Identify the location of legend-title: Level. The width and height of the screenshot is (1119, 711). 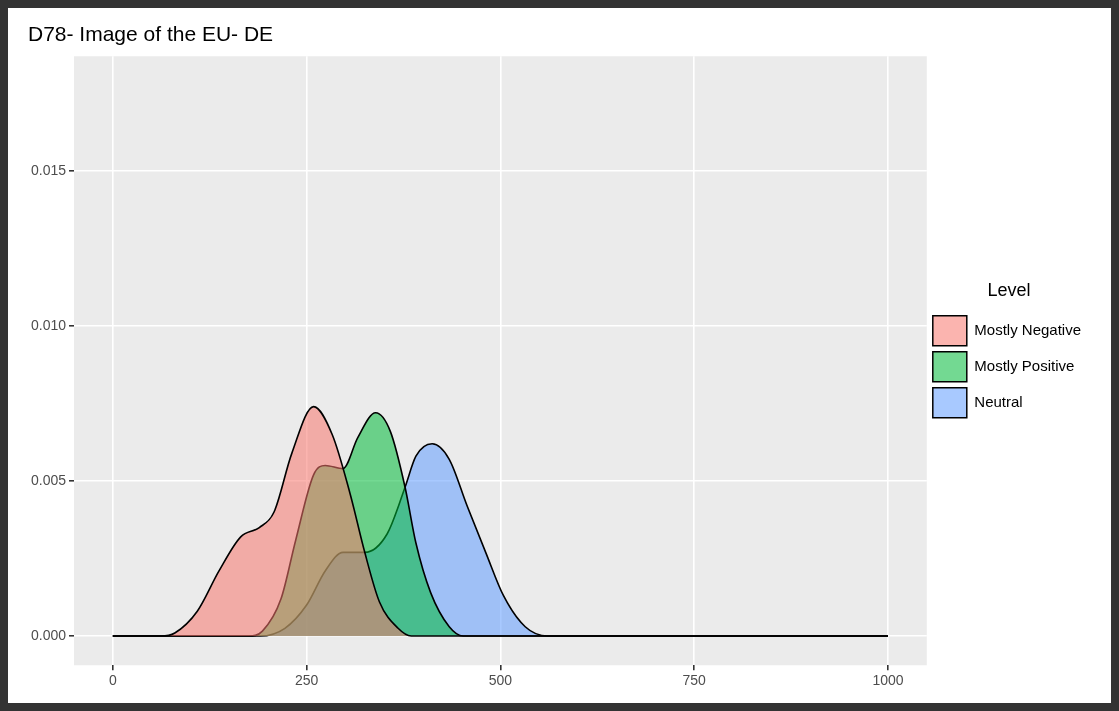
(1009, 290).